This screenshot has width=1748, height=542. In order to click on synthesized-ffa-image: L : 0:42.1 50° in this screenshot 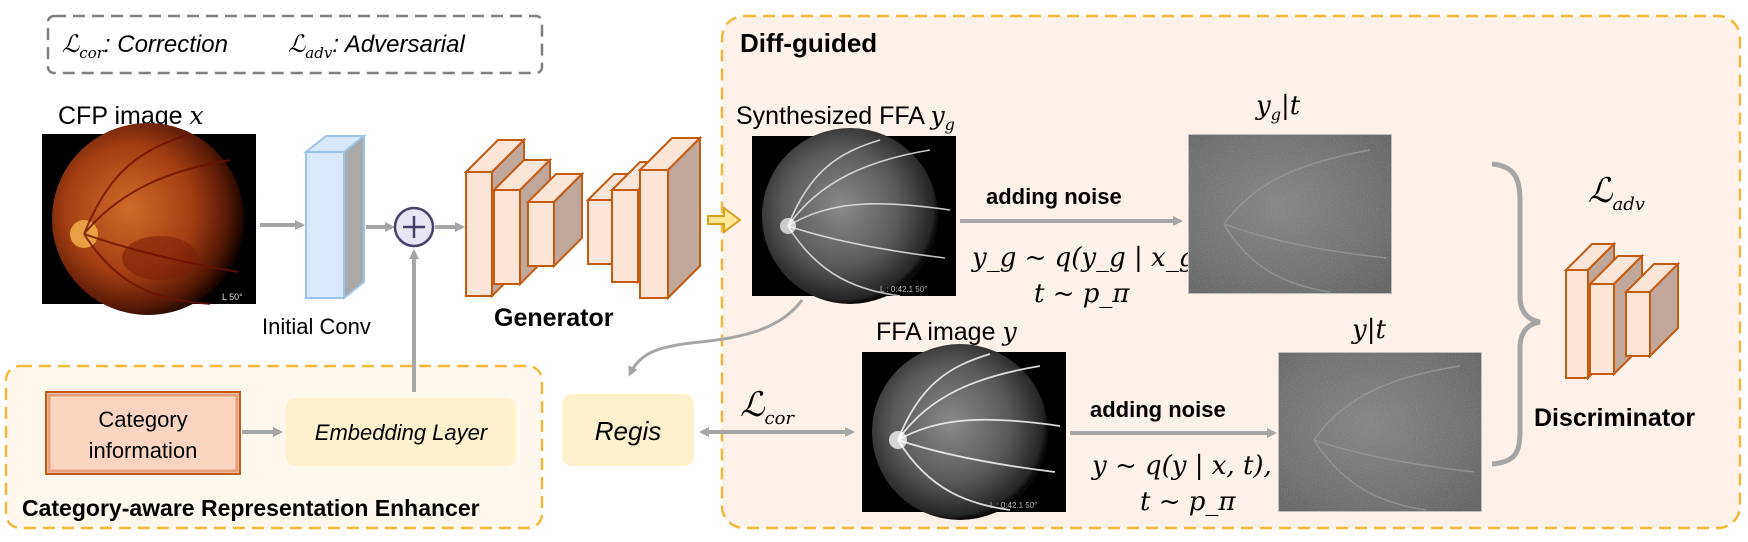, I will do `click(854, 216)`.